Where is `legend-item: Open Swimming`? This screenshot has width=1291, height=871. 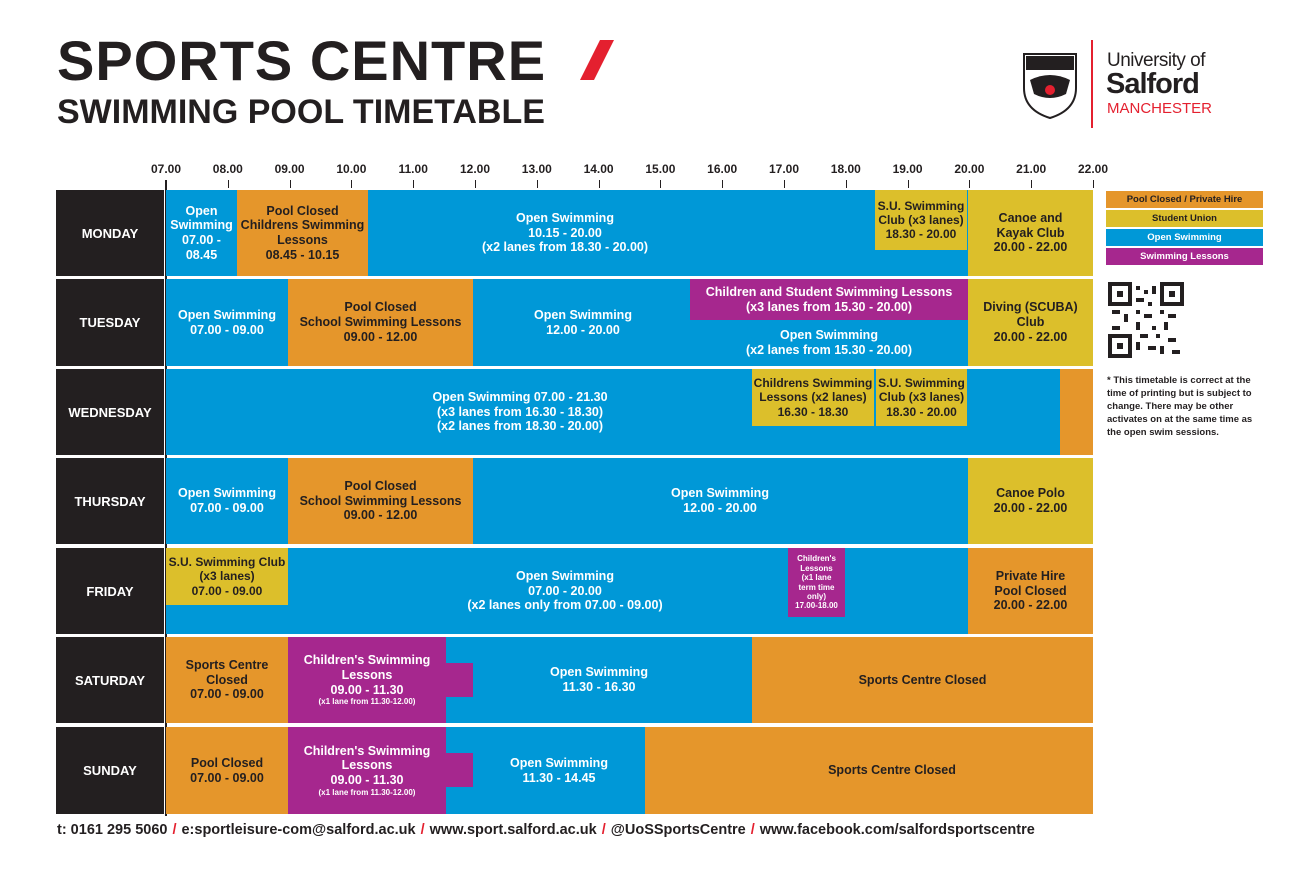 legend-item: Open Swimming is located at coordinates (1184, 237).